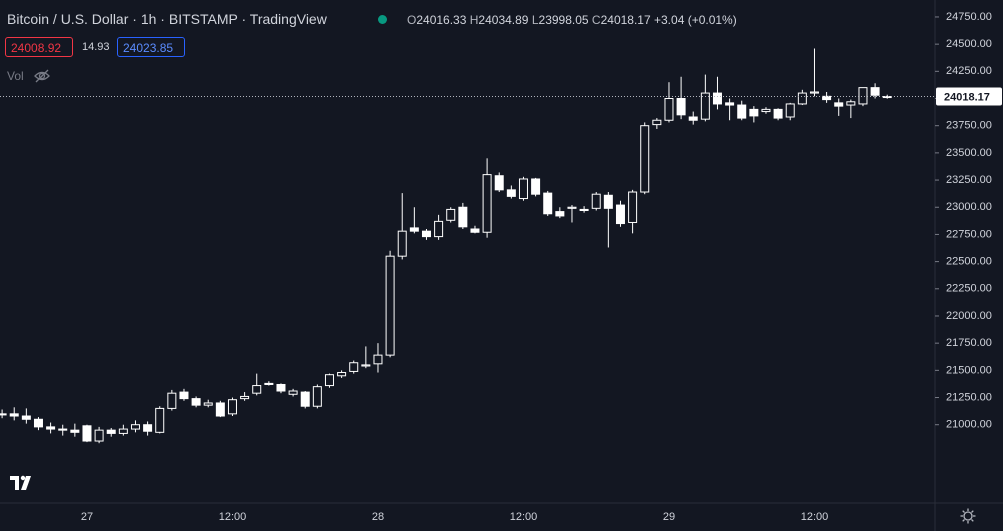  What do you see at coordinates (969, 397) in the screenshot?
I see `y-tick-label: 21250.00` at bounding box center [969, 397].